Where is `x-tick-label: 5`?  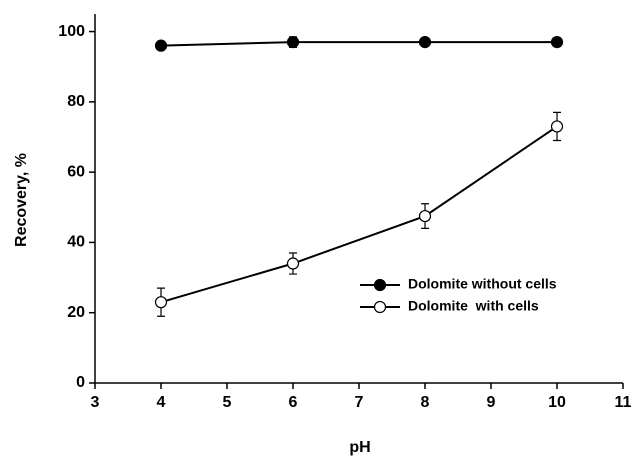 x-tick-label: 5 is located at coordinates (227, 402).